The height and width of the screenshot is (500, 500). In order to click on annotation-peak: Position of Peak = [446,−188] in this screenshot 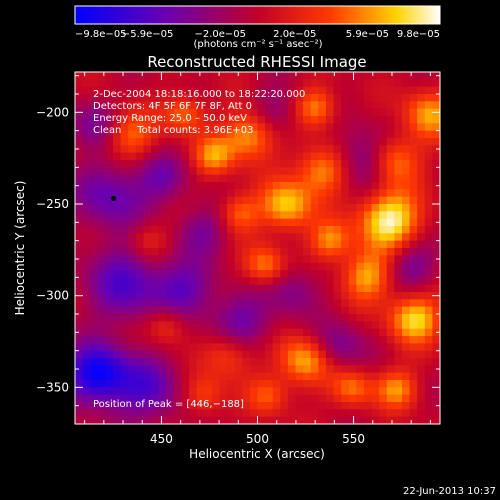, I will do `click(168, 404)`.